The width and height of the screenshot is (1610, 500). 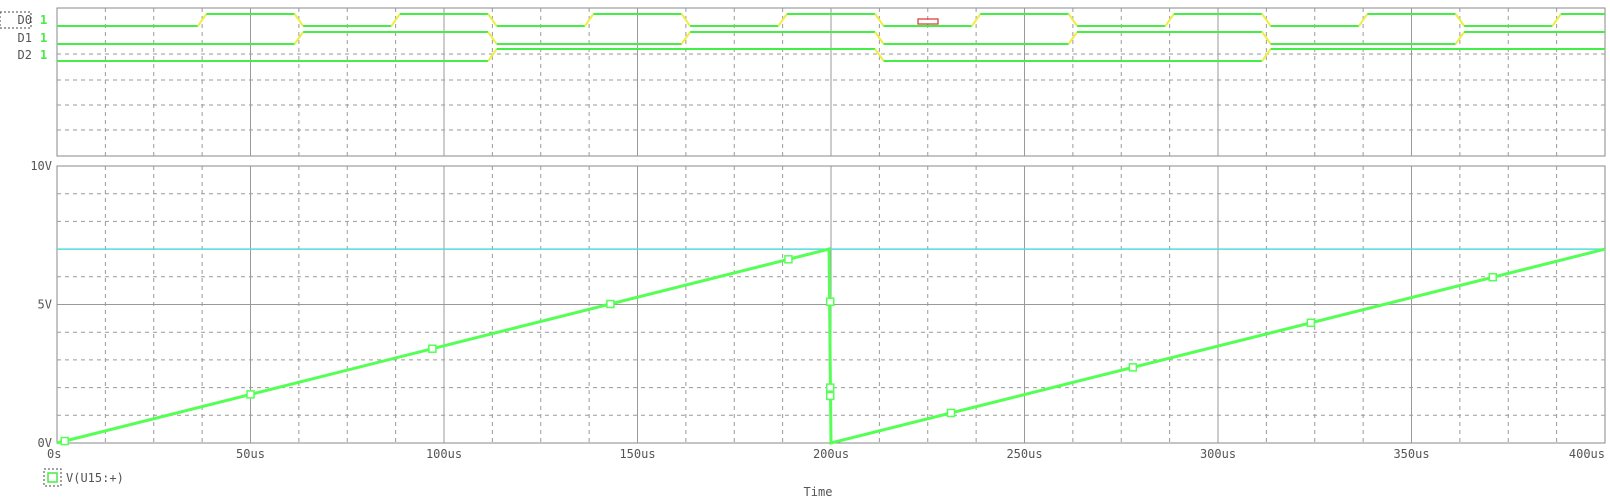 What do you see at coordinates (444, 454) in the screenshot?
I see `x-tick-label: 100us` at bounding box center [444, 454].